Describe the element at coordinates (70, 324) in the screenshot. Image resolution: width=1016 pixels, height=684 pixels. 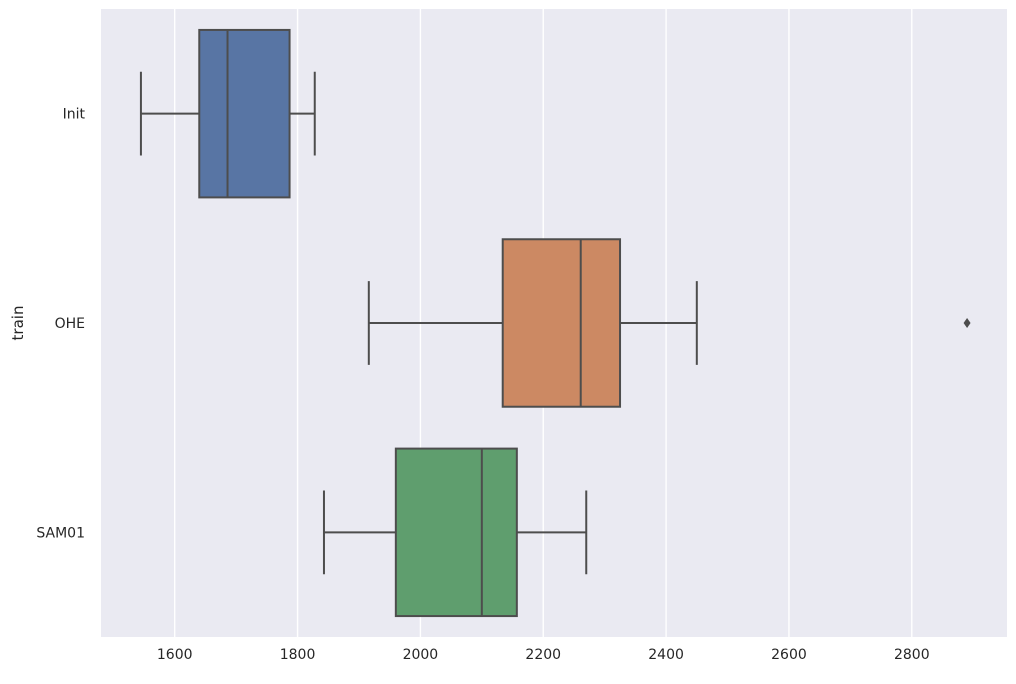
I see `y-tick-ohe: OHE` at that location.